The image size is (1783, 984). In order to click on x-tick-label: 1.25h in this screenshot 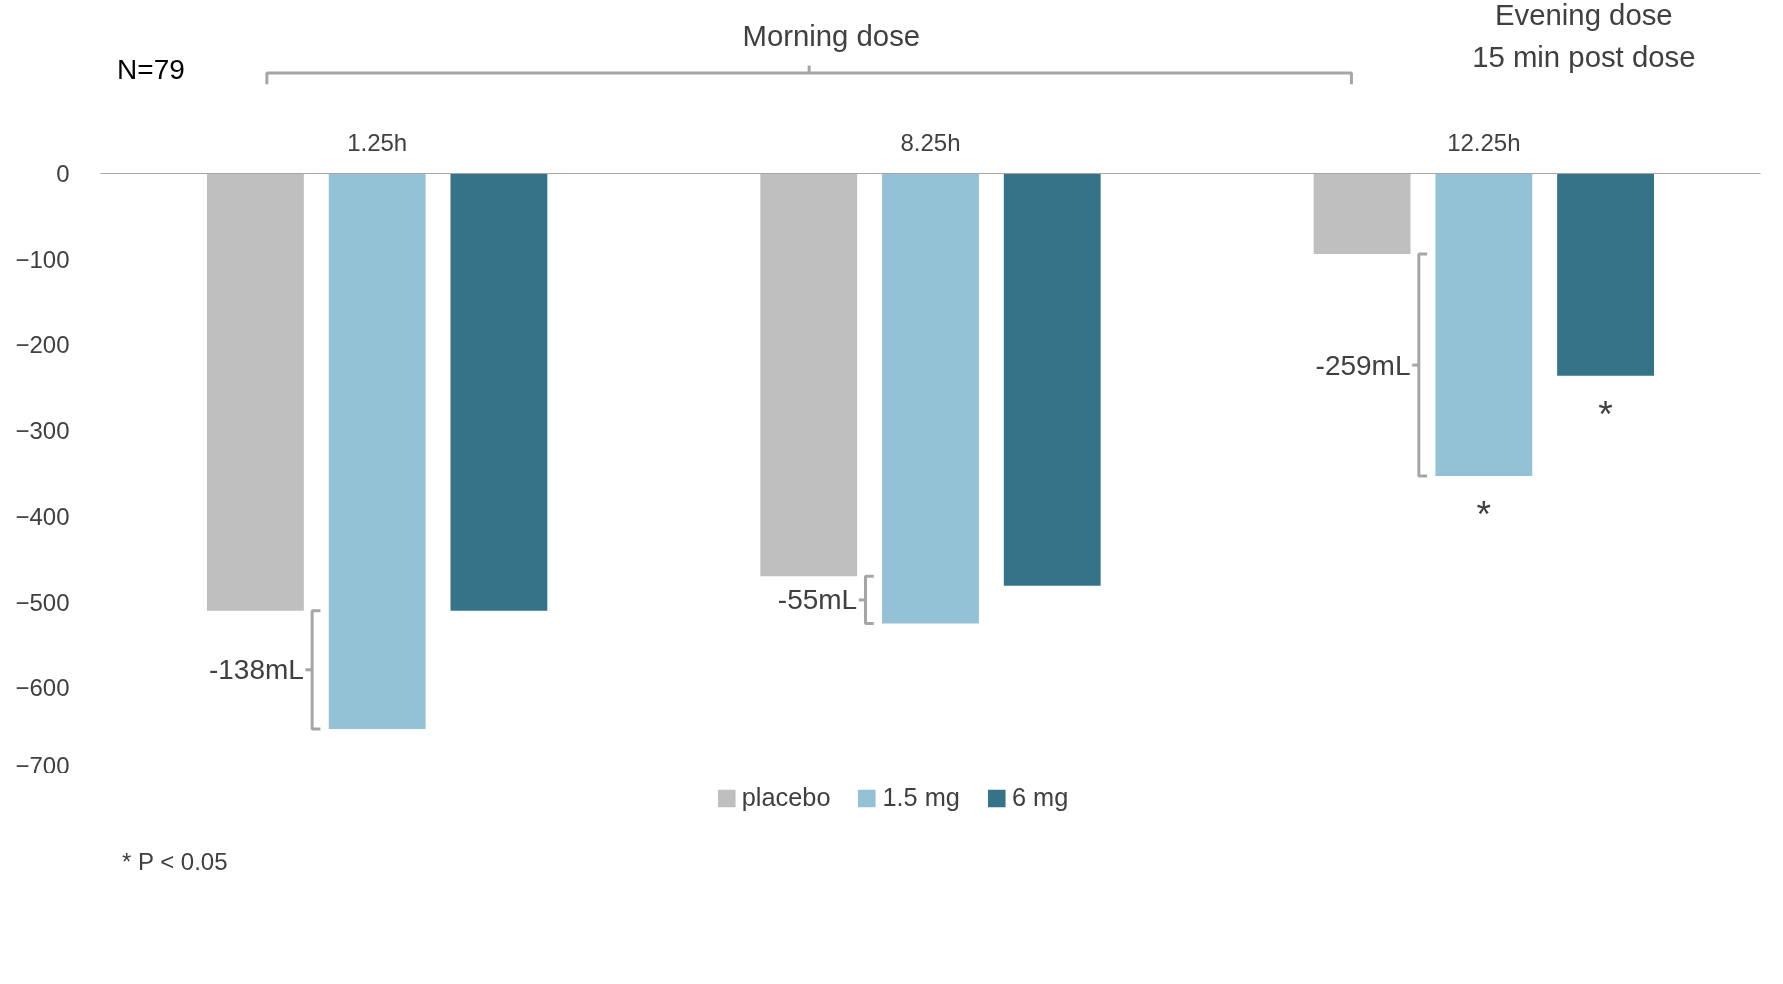, I will do `click(377, 142)`.